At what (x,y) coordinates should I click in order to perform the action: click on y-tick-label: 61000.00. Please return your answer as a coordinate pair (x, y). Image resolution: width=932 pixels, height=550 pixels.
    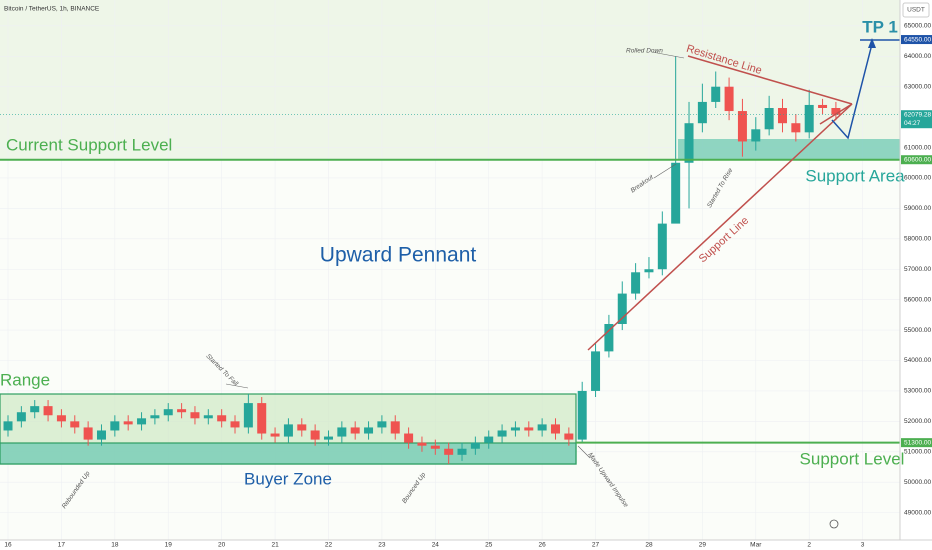
    Looking at the image, I should click on (917, 147).